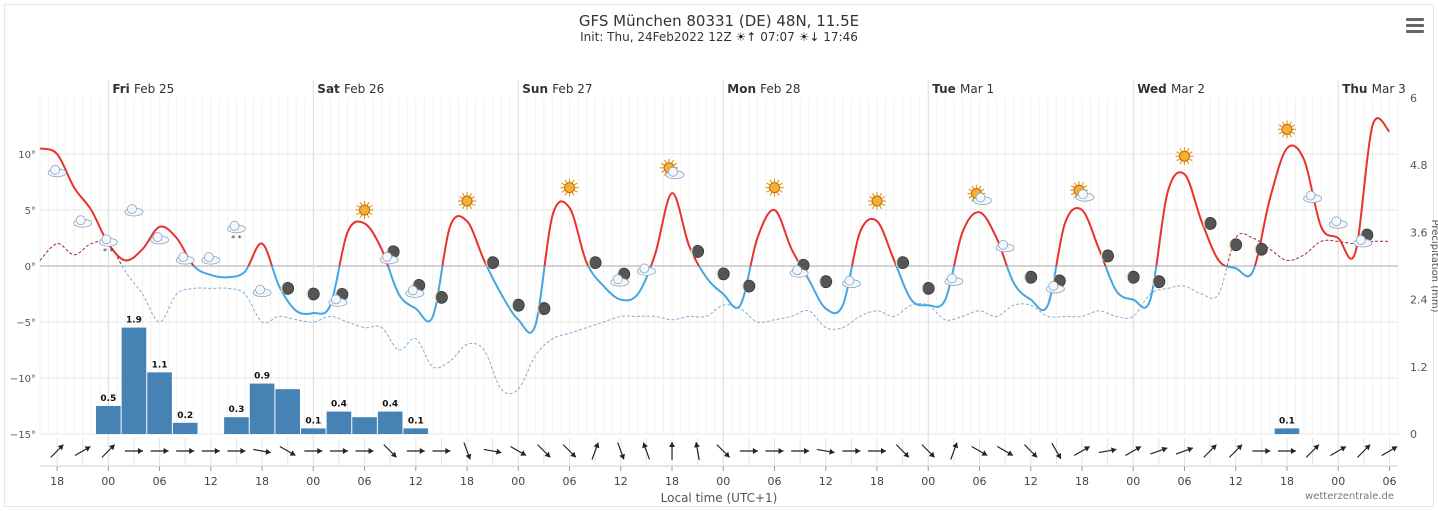 Image resolution: width=1438 pixels, height=511 pixels. What do you see at coordinates (416, 421) in the screenshot?
I see `precip-data-label: 0.1` at bounding box center [416, 421].